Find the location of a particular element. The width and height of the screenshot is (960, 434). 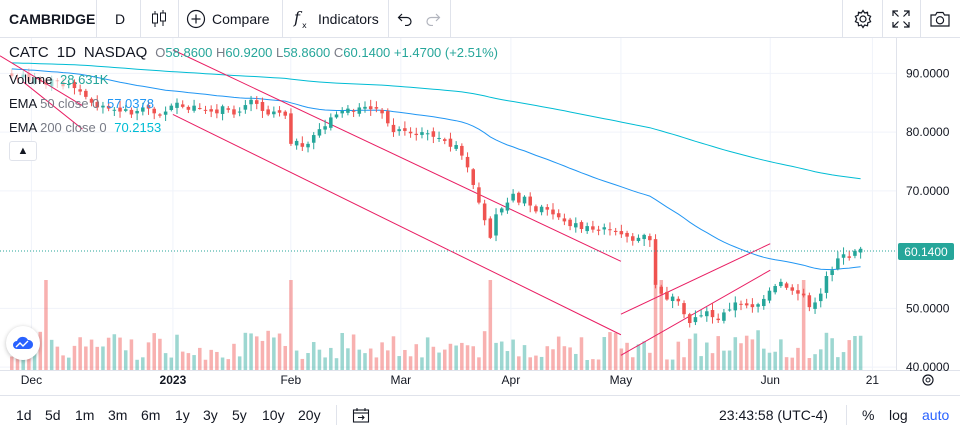

study-params: 50 close 0 is located at coordinates (70, 103).